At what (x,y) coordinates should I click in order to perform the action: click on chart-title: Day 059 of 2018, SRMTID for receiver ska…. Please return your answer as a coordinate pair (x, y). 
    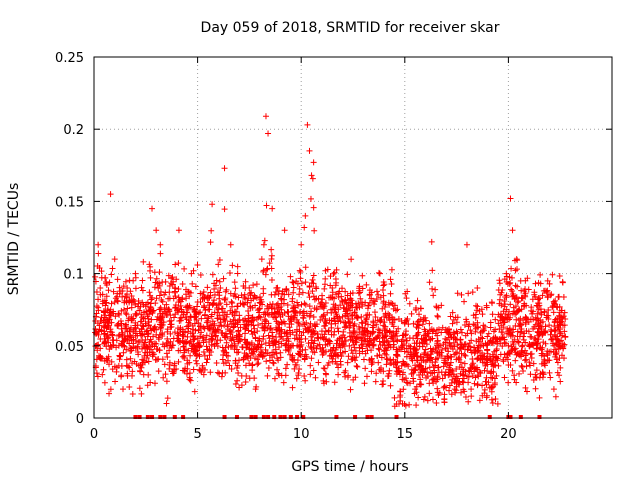
    Looking at the image, I should click on (350, 28).